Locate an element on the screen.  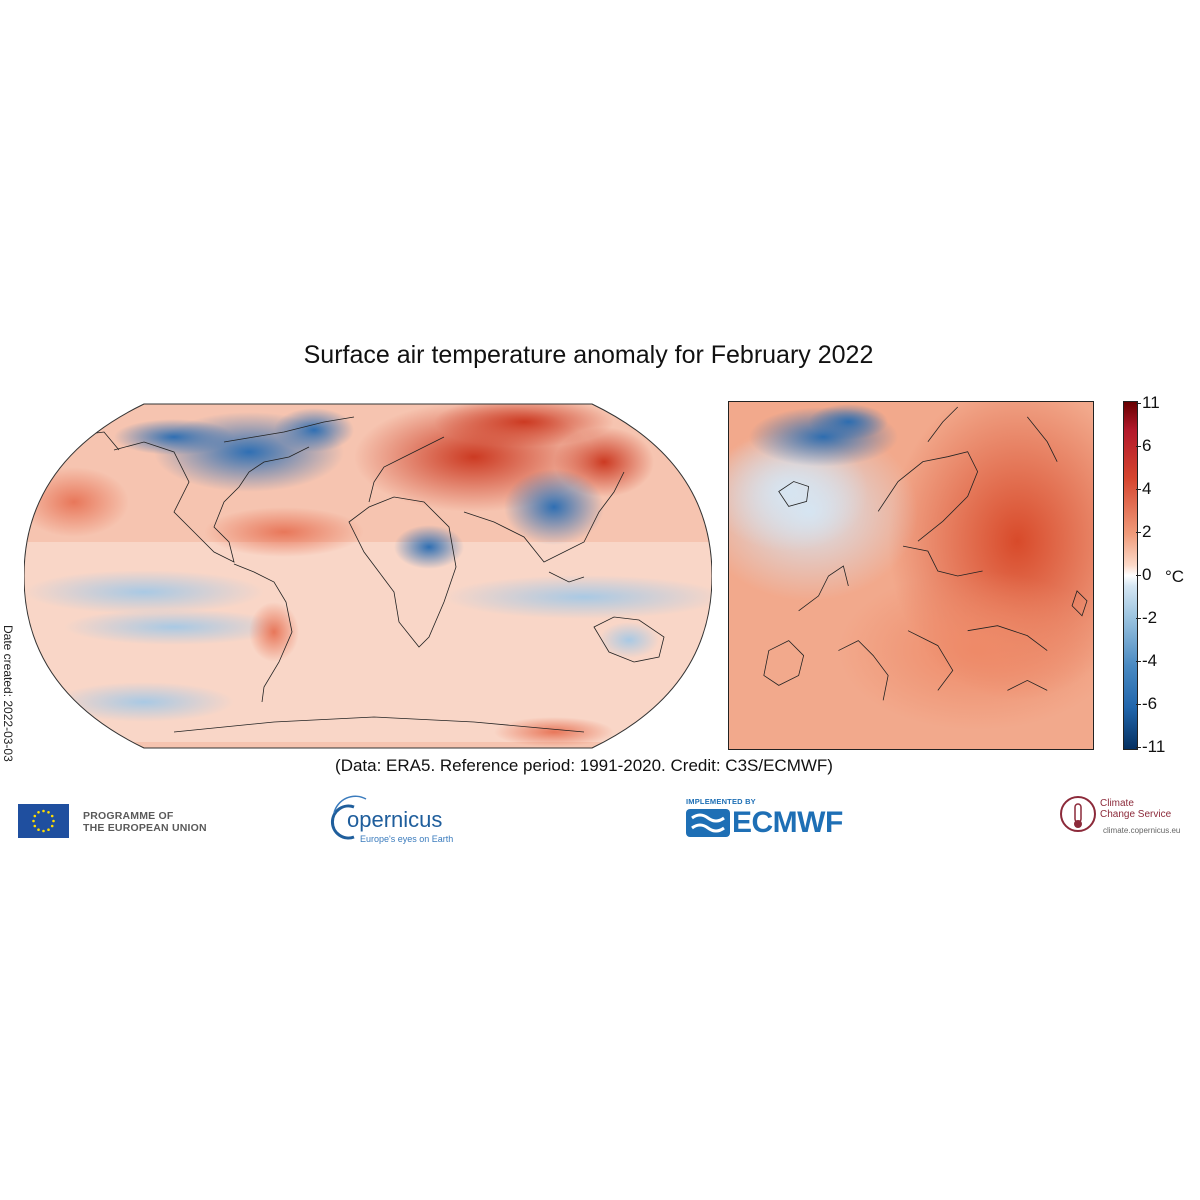
ecmwf-implemented-label: IMPLEMENTED BY is located at coordinates (721, 801).